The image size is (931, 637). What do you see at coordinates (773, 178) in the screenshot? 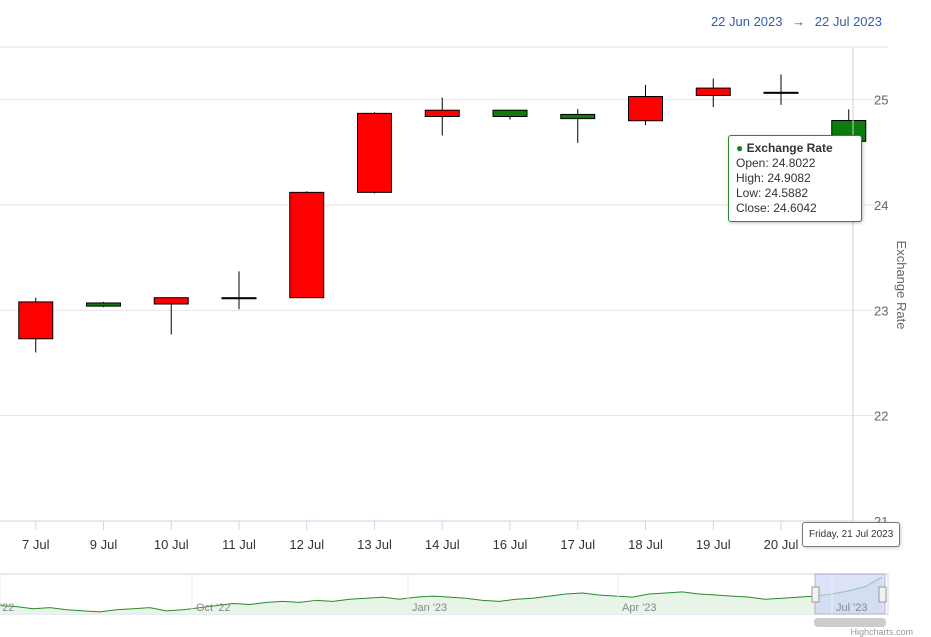
I see `tooltip-high: High: 24.9082` at bounding box center [773, 178].